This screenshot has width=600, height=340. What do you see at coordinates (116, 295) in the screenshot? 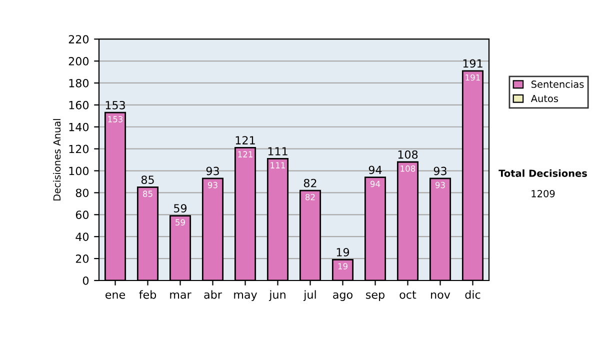
I see `x-tick-label: ene` at bounding box center [116, 295].